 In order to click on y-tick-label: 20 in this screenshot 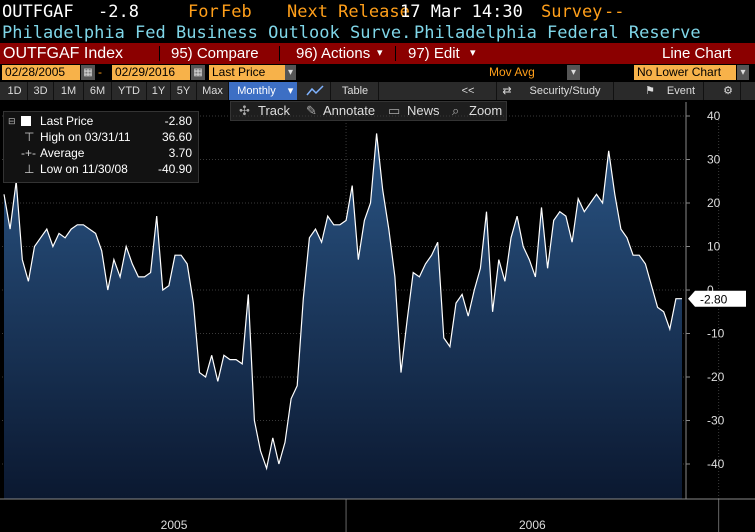, I will do `click(714, 203)`.